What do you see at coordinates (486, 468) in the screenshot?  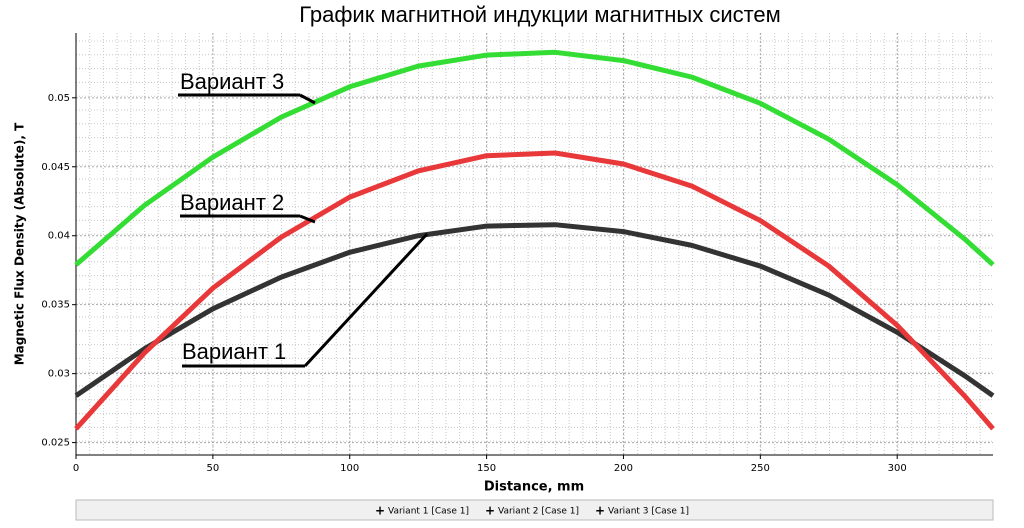 I see `x-tick-label: 150` at bounding box center [486, 468].